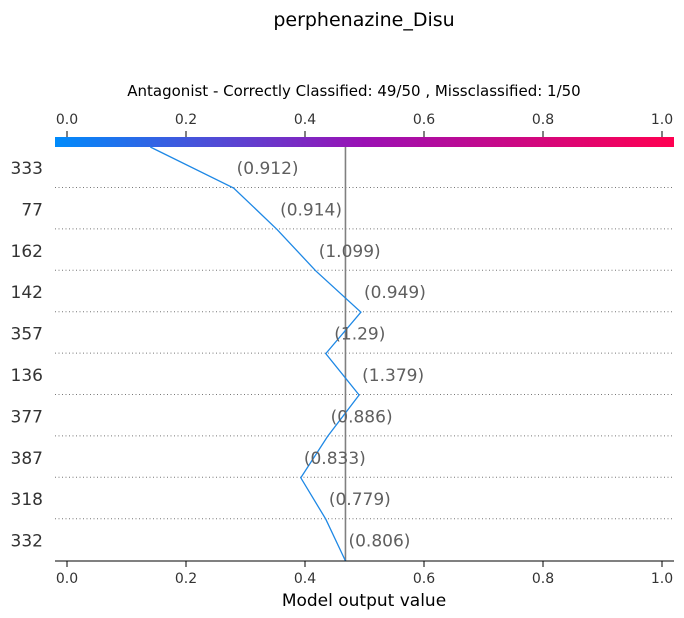  I want to click on feature-label: 142, so click(27, 293).